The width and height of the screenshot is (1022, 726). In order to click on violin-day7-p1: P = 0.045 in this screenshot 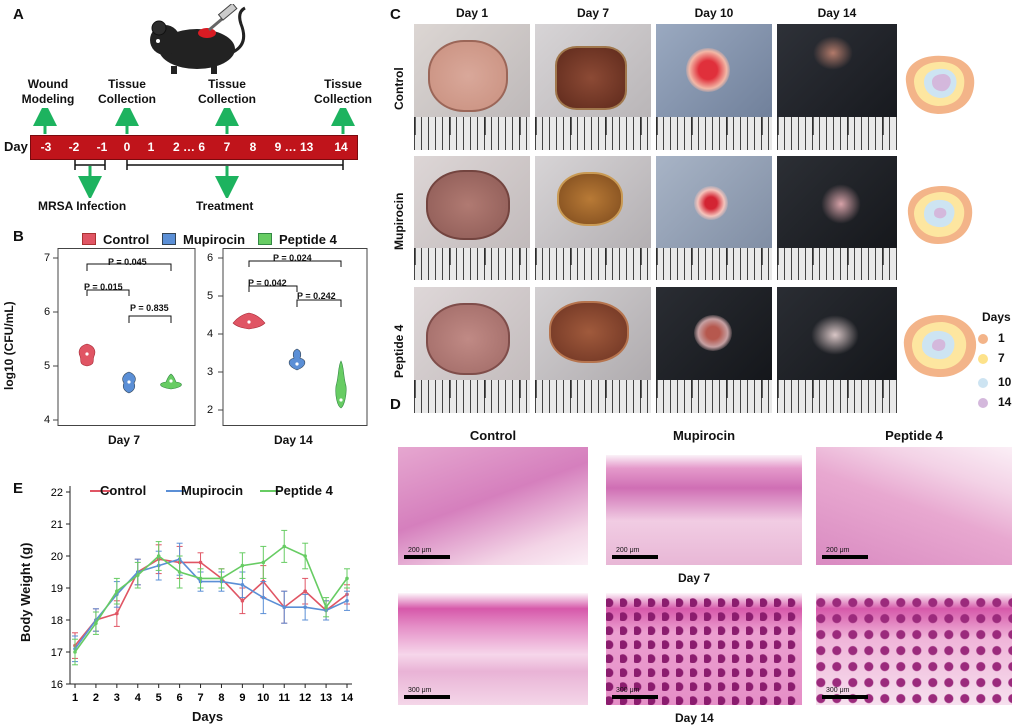, I will do `click(127, 262)`.